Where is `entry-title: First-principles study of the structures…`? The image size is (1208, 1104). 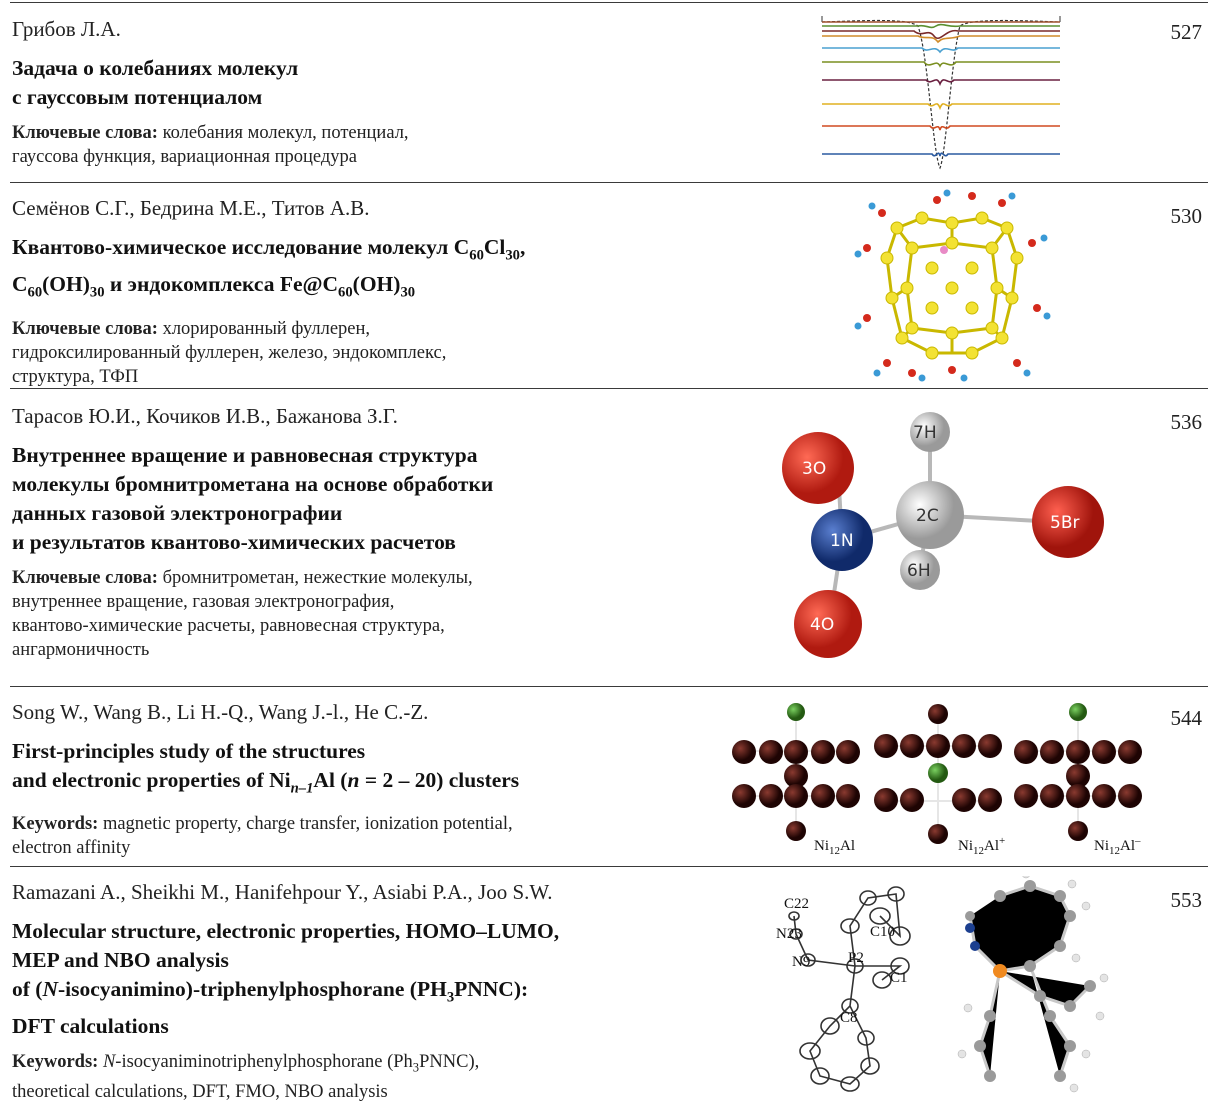 entry-title: First-principles study of the structures… is located at coordinates (266, 768).